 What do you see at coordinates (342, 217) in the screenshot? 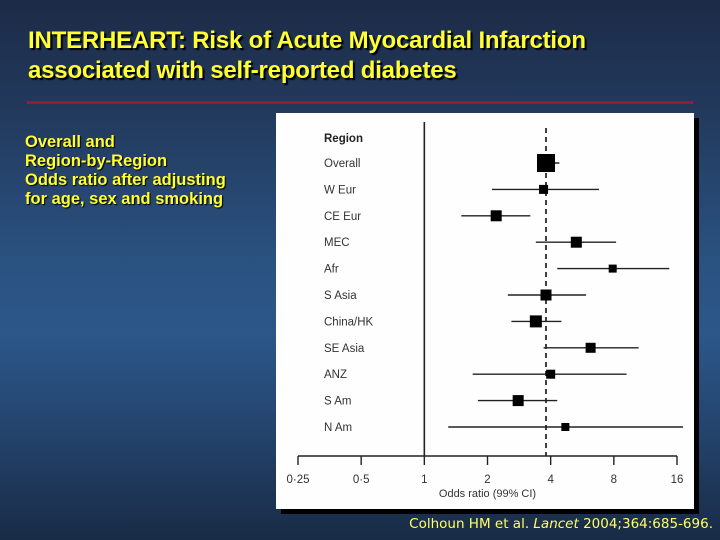
I see `row-label: CE Eur` at bounding box center [342, 217].